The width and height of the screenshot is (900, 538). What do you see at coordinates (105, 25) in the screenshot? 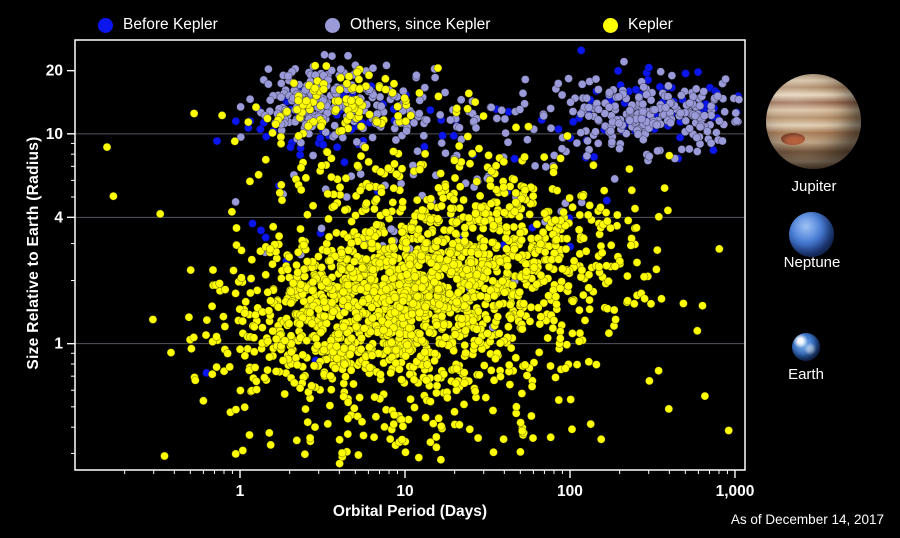
I see `before-kepler-dot-icon` at bounding box center [105, 25].